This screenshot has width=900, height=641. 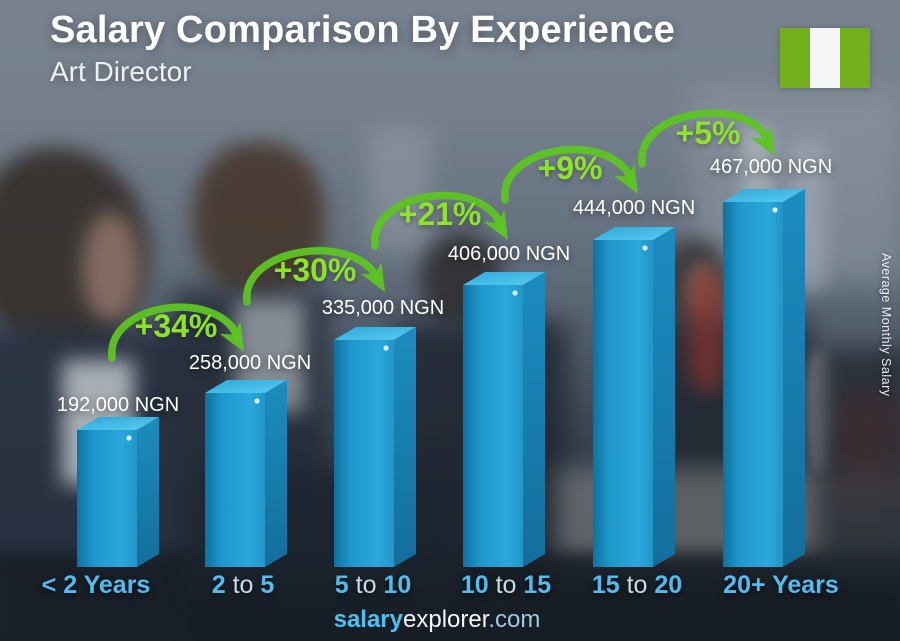 What do you see at coordinates (315, 270) in the screenshot?
I see `pct-label-2: +30%` at bounding box center [315, 270].